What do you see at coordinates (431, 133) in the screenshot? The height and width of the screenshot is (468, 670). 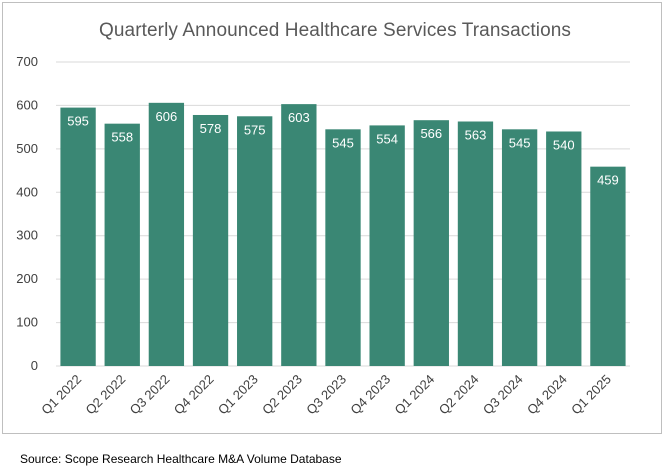 I see `data-label: 566` at bounding box center [431, 133].